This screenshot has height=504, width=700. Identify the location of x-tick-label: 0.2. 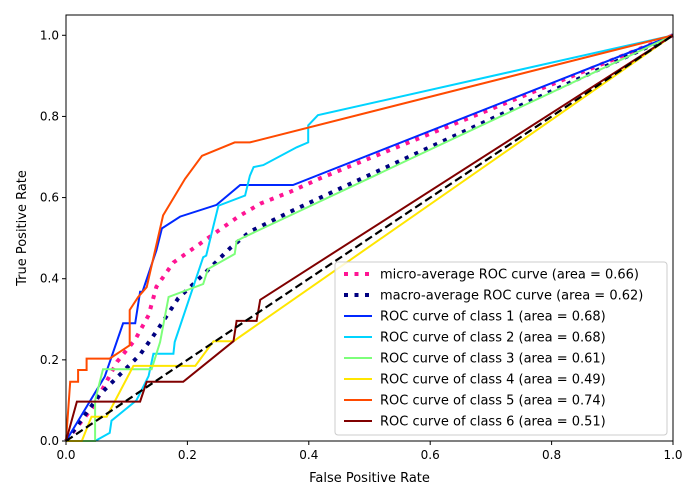
(187, 455).